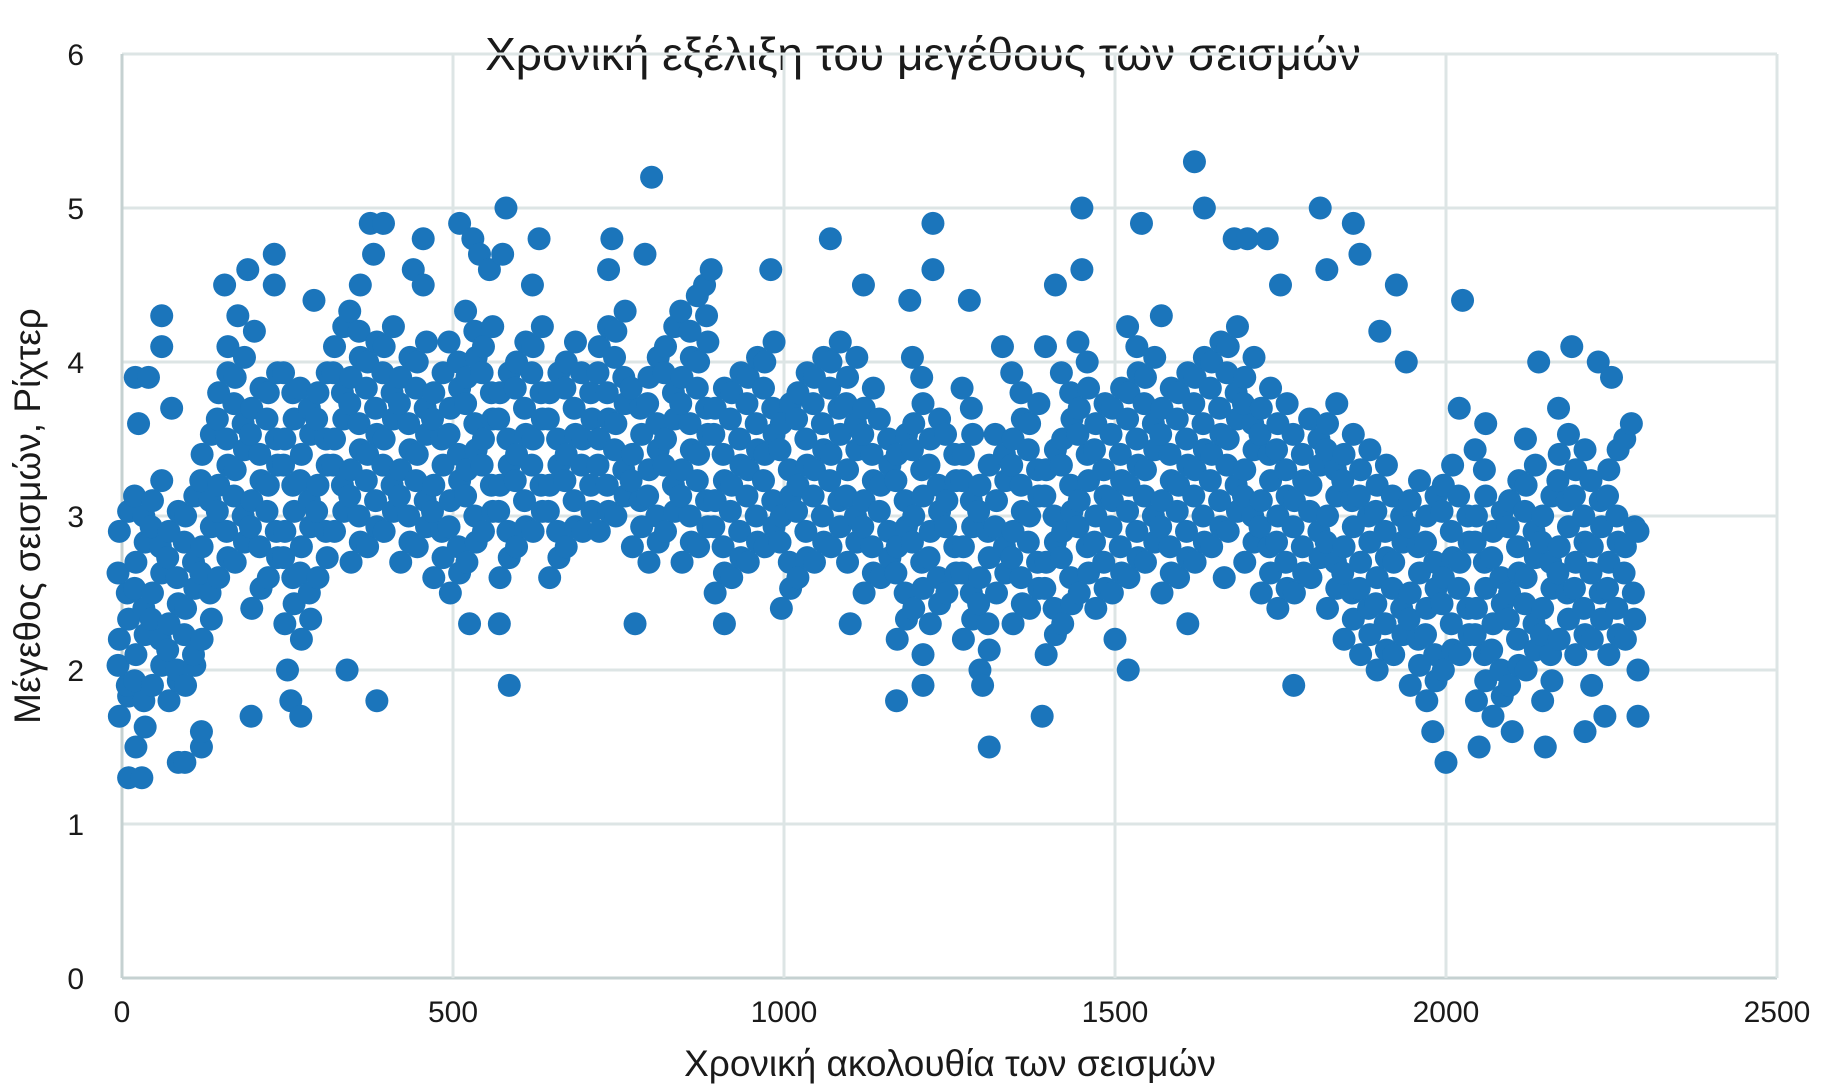 The image size is (1834, 1084). I want to click on y-tick-label: 0, so click(75, 979).